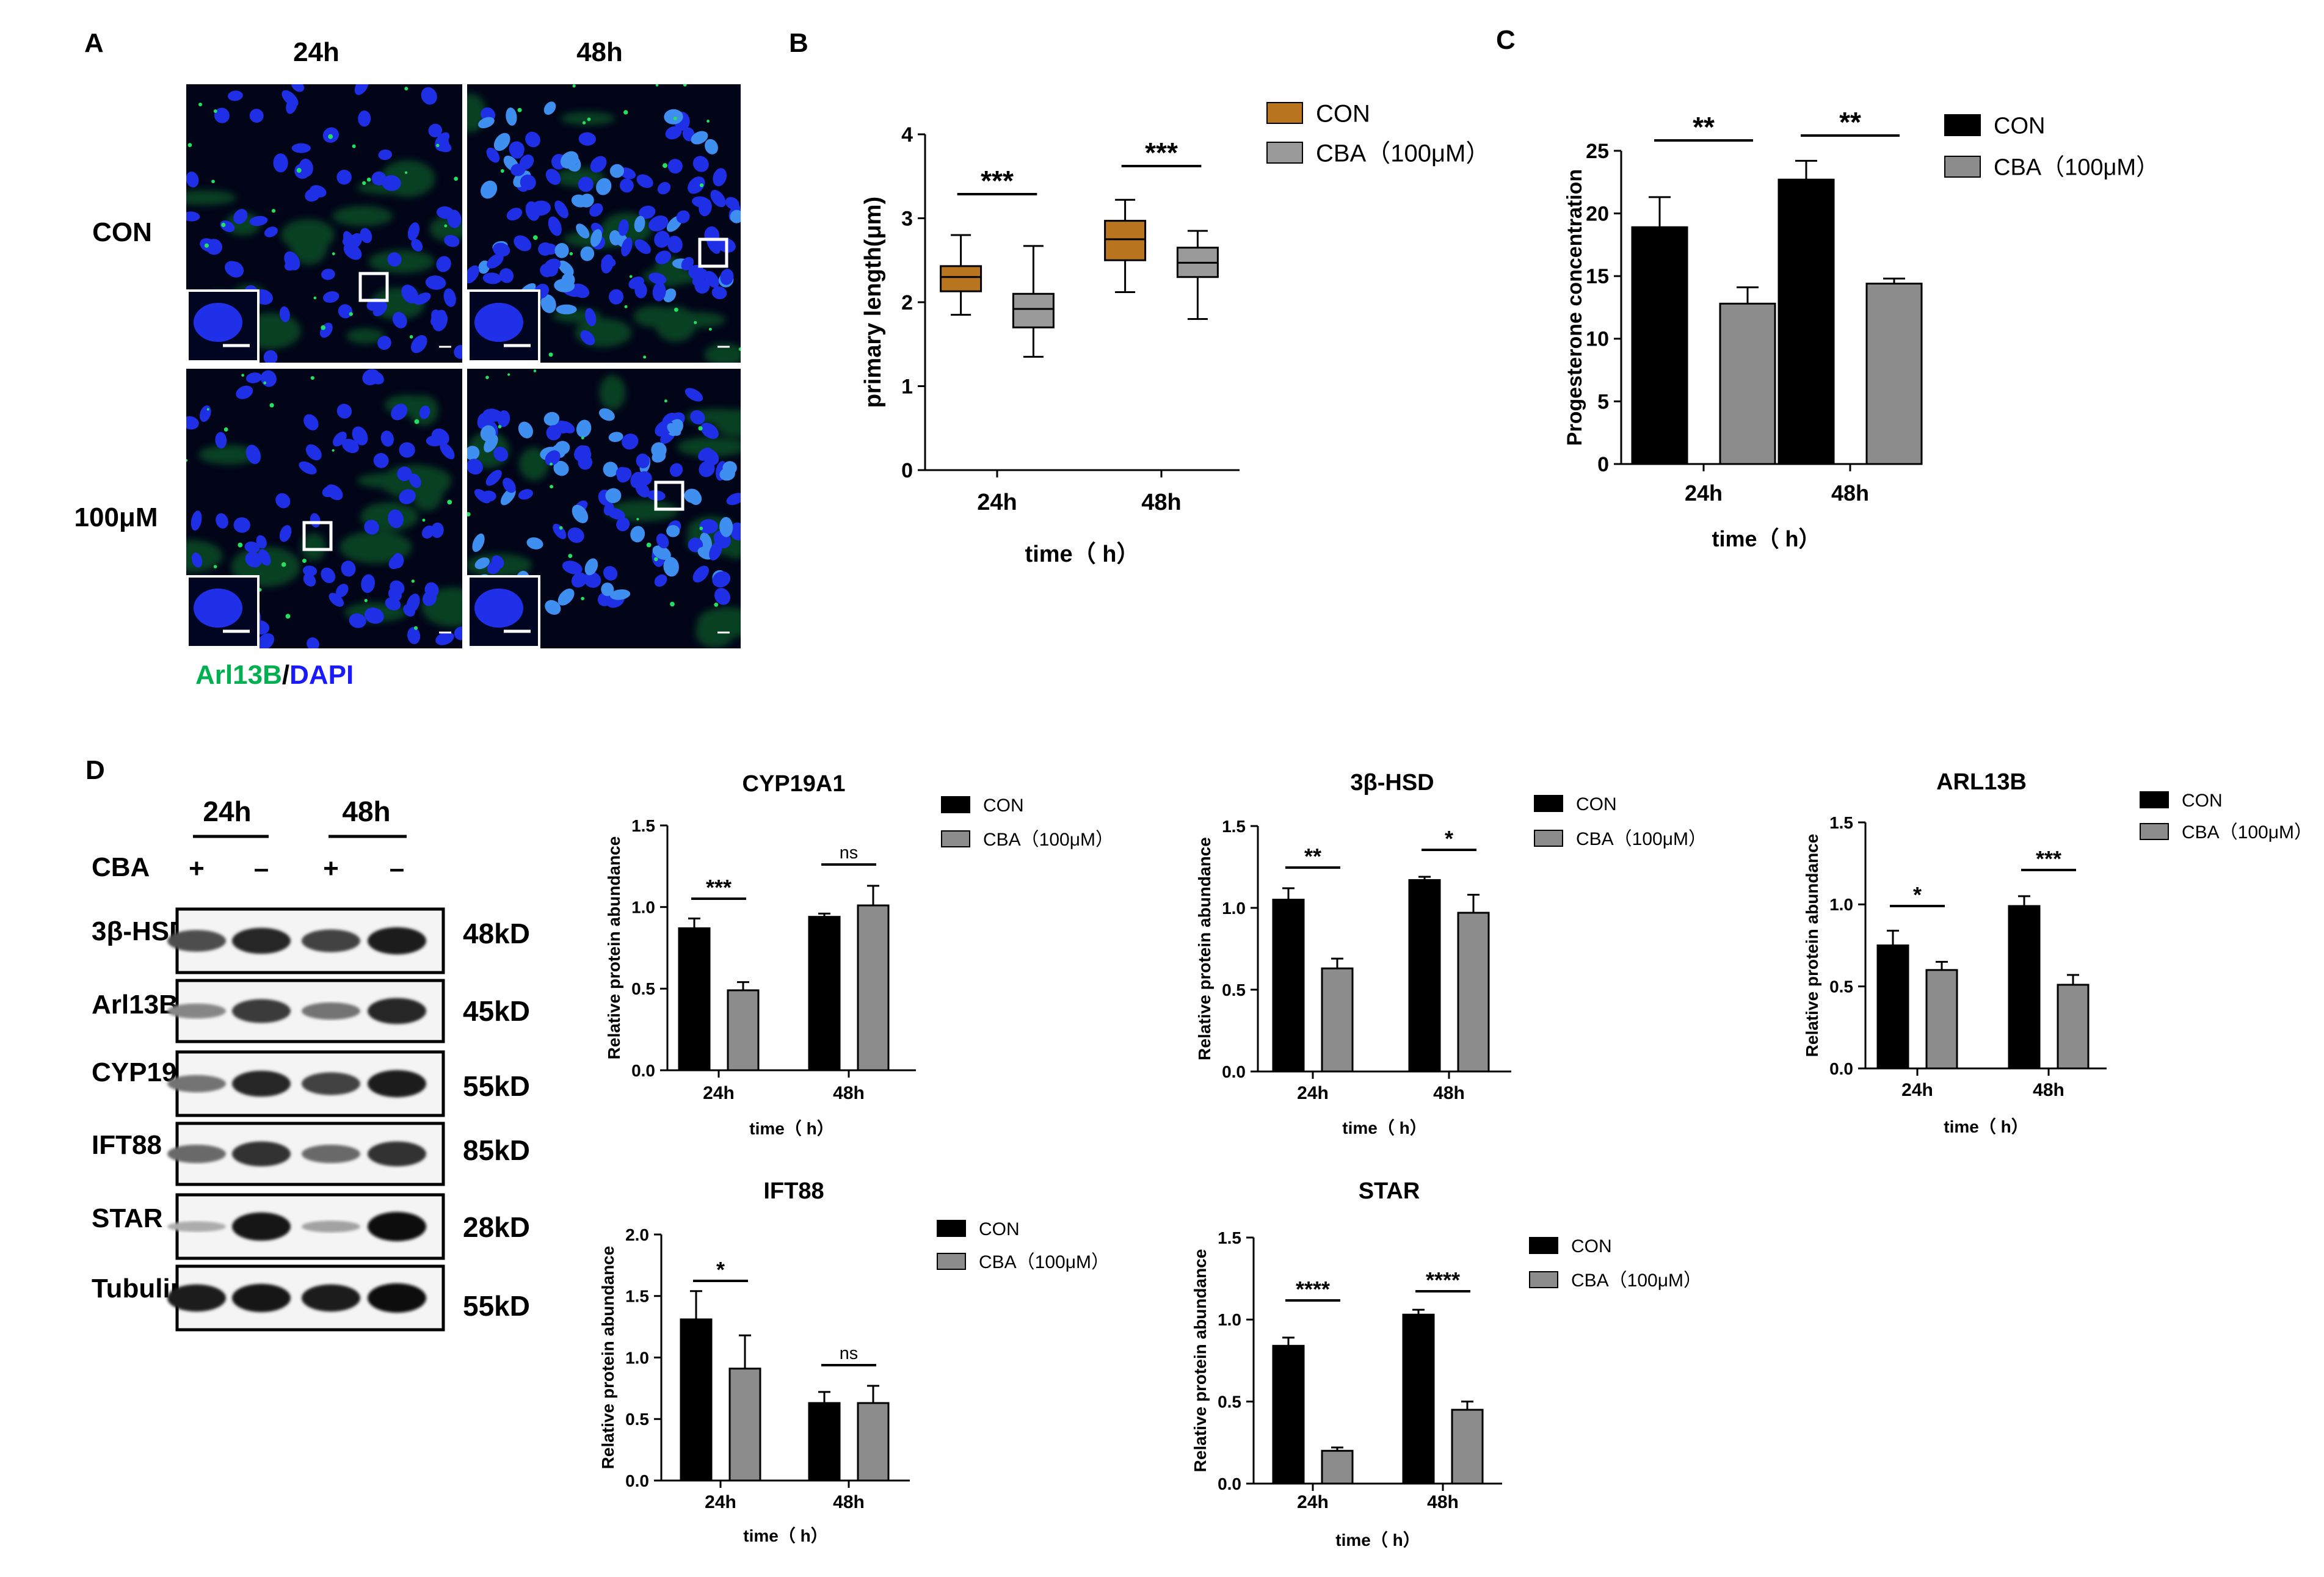  What do you see at coordinates (791, 1128) in the screenshot?
I see `x-axis-label: time（ h）` at bounding box center [791, 1128].